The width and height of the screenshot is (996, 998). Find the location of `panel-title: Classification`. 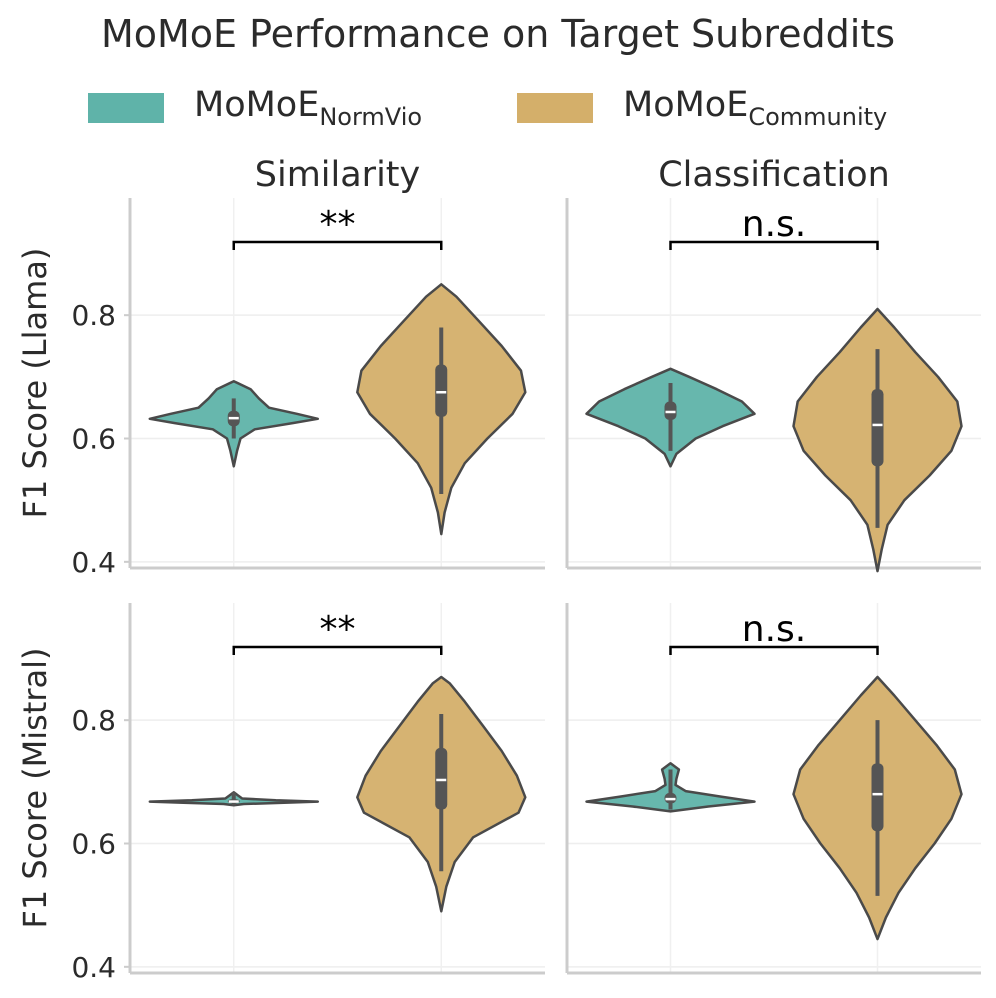

panel-title: Classification is located at coordinates (774, 175).